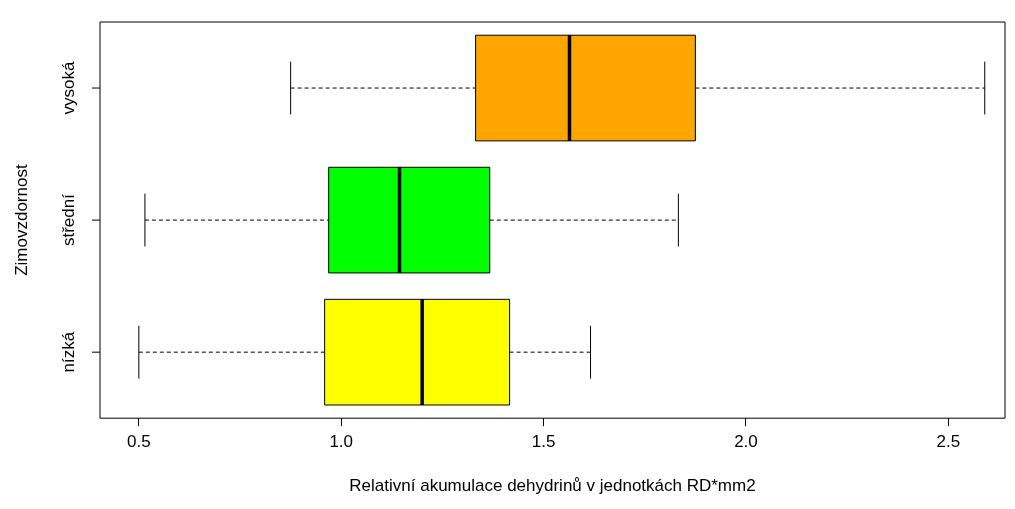 The height and width of the screenshot is (509, 1015). I want to click on x-tick-label: 2.5, so click(948, 442).